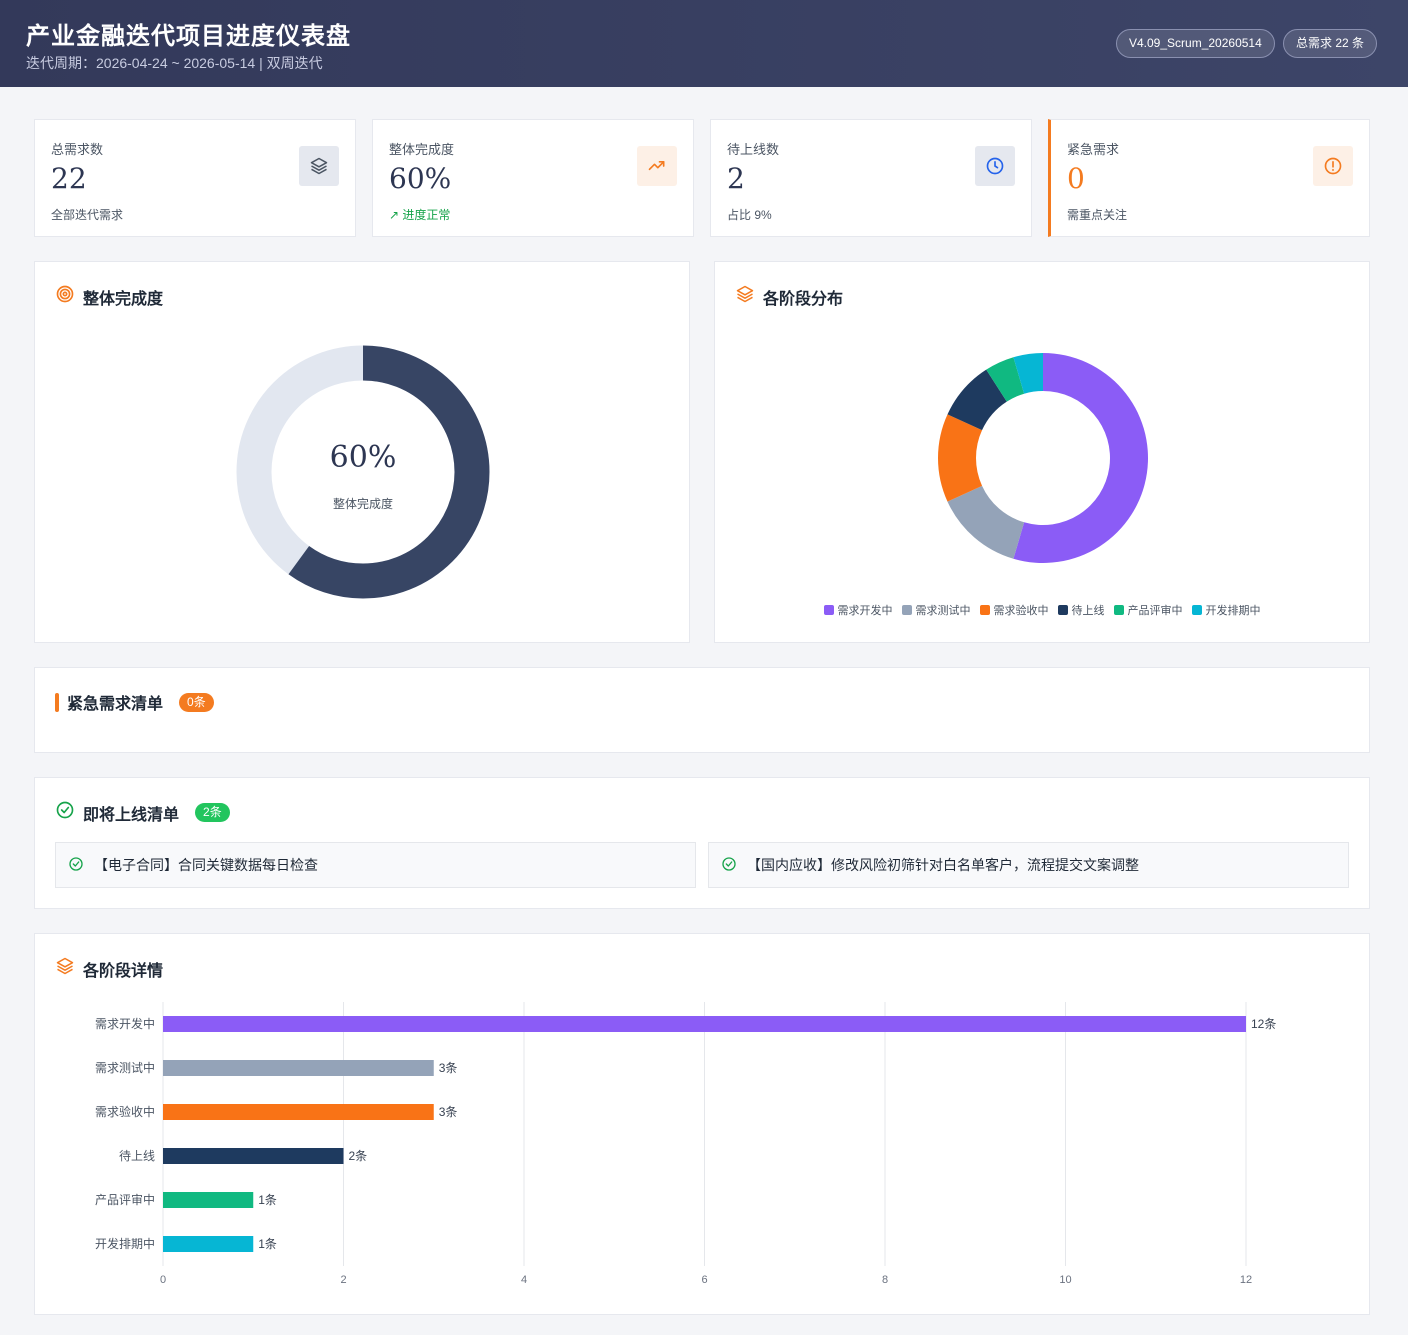 The width and height of the screenshot is (1408, 1335). Describe the element at coordinates (131, 815) in the screenshot. I see `panel-title-text: 即将上线清单` at that location.